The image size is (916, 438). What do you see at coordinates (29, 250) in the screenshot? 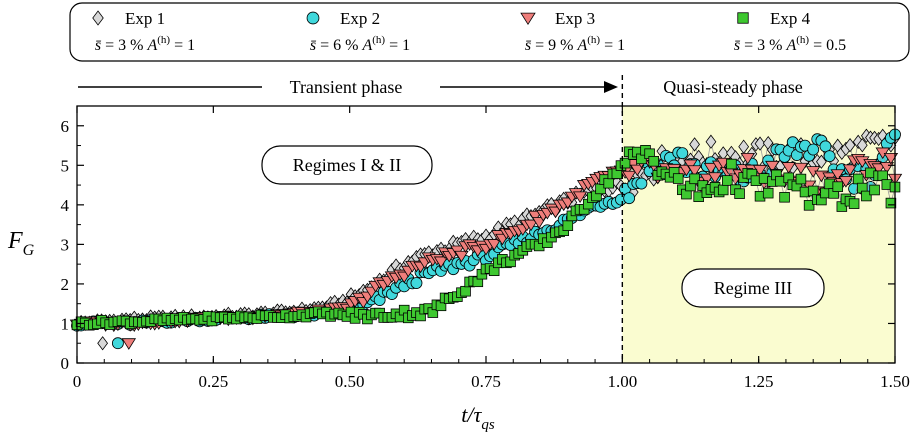
I see `y-axis-label-sub: G` at bounding box center [29, 250].